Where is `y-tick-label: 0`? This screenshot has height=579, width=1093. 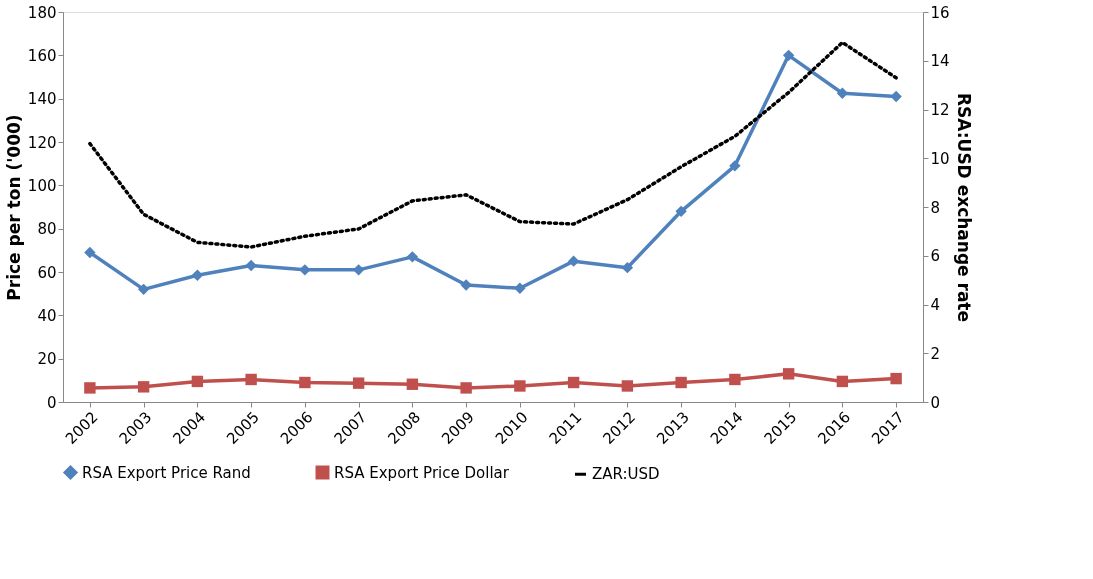
y-tick-label: 0 is located at coordinates (51, 402).